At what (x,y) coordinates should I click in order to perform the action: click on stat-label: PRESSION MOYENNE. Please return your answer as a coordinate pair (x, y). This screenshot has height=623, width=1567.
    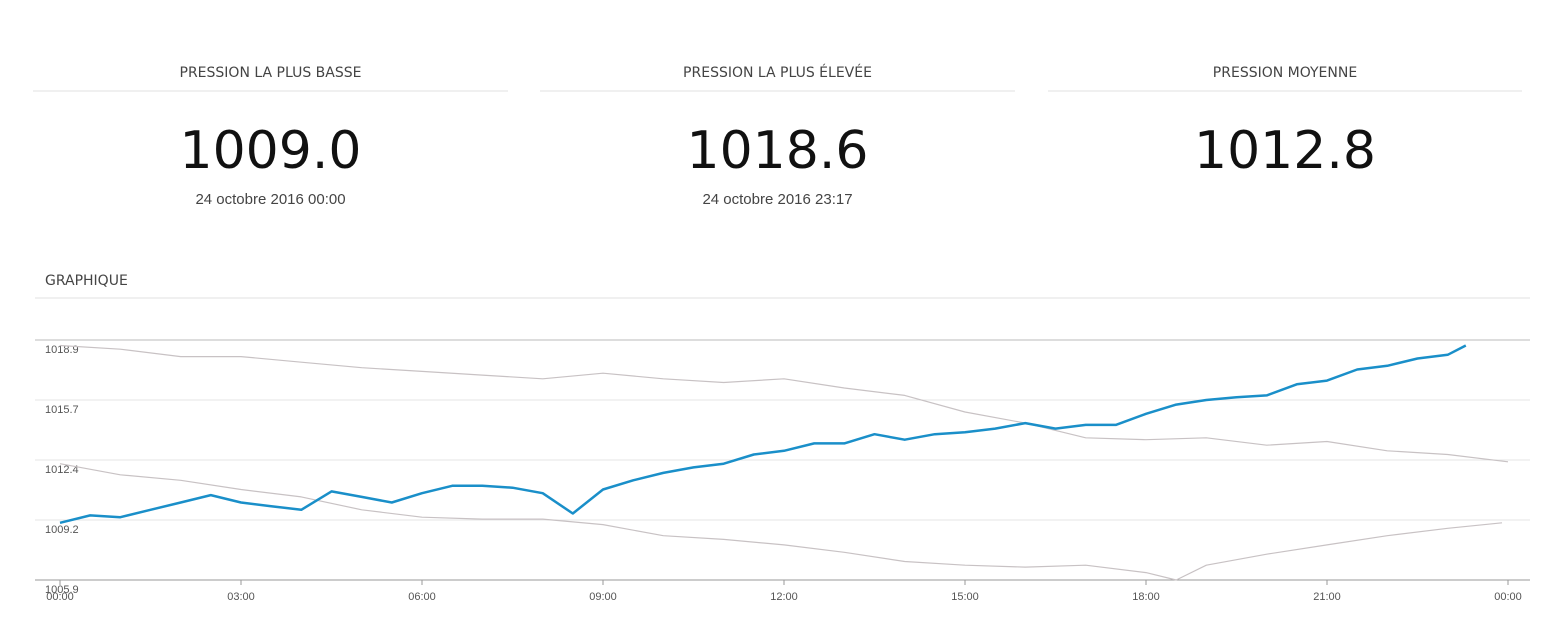
    Looking at the image, I should click on (1285, 73).